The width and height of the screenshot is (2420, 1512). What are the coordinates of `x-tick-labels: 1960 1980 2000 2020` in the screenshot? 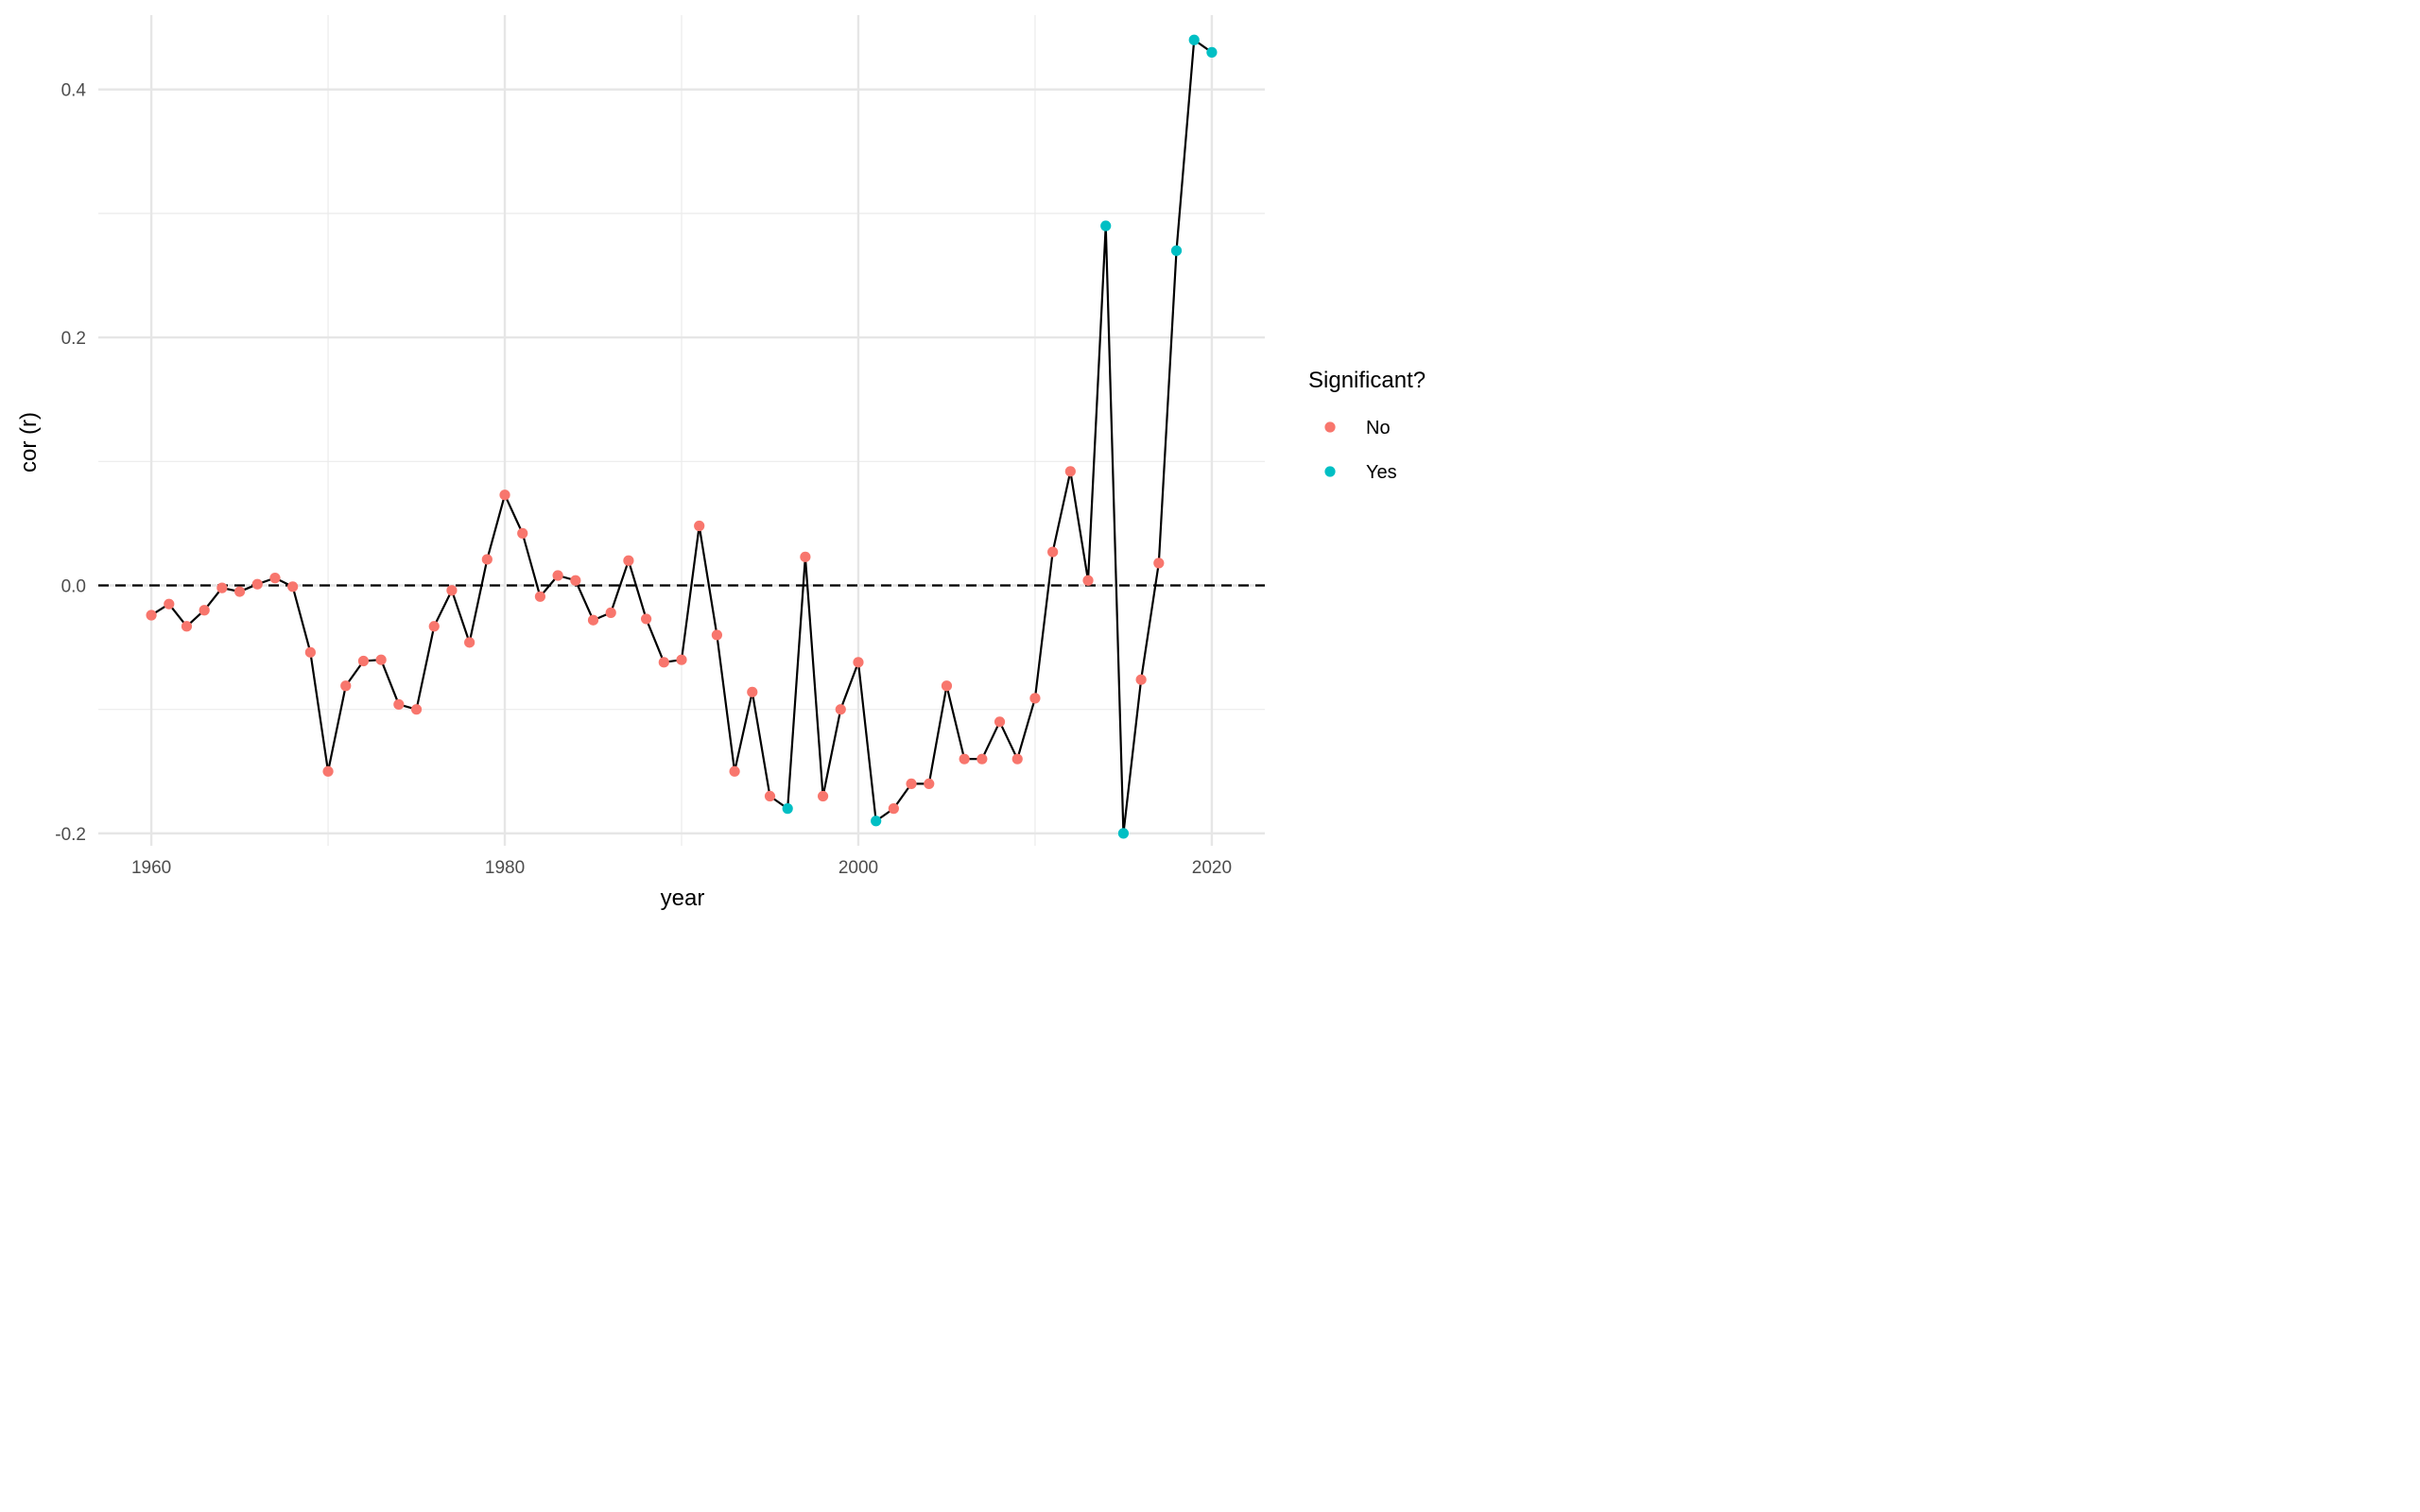 It's located at (681, 868).